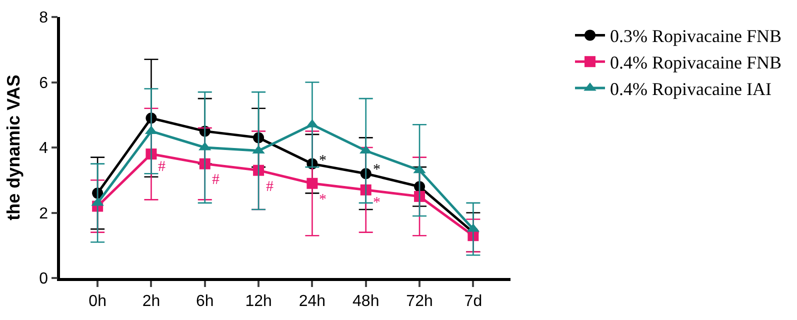 The width and height of the screenshot is (797, 320). What do you see at coordinates (691, 89) in the screenshot?
I see `legend-label: 0.4% Ropivacaine IAI` at bounding box center [691, 89].